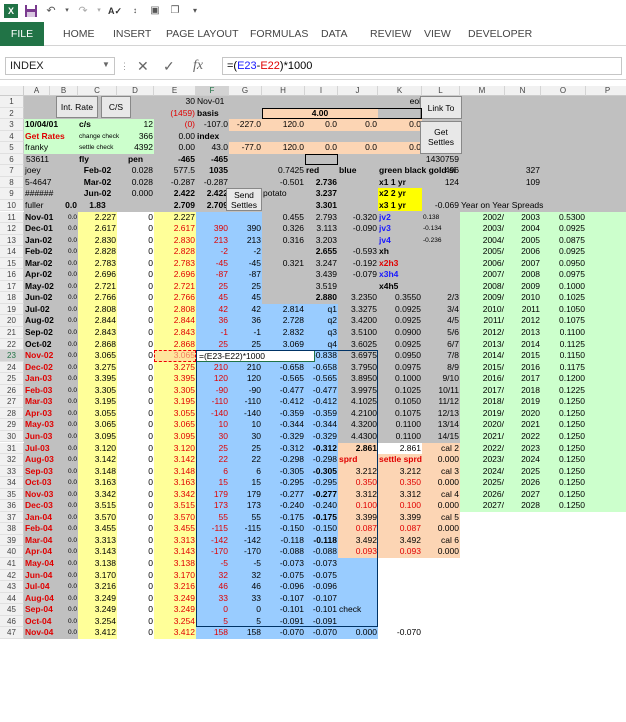  Describe the element at coordinates (45, 135) in the screenshot. I see `cell-a4: Get Rates` at that location.